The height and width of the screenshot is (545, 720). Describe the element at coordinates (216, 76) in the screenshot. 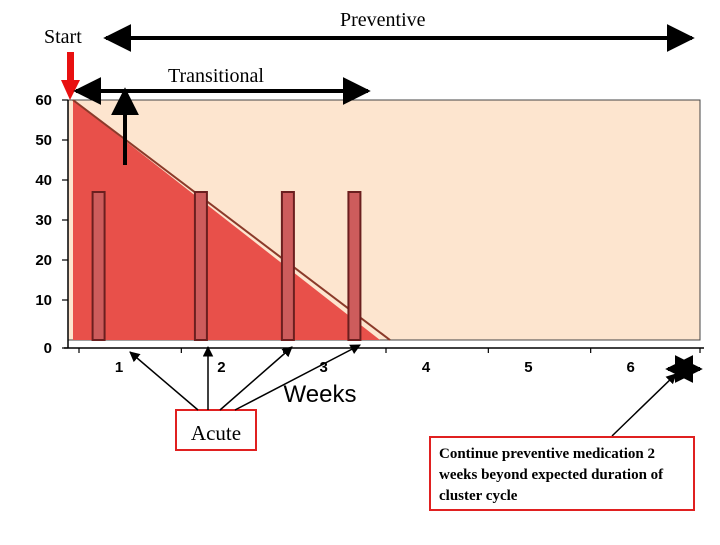

I see `transitional-label: Transitional` at that location.